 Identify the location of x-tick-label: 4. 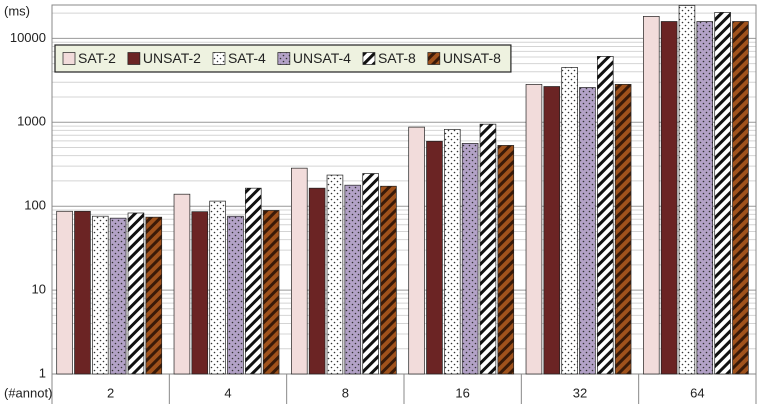
(227, 392).